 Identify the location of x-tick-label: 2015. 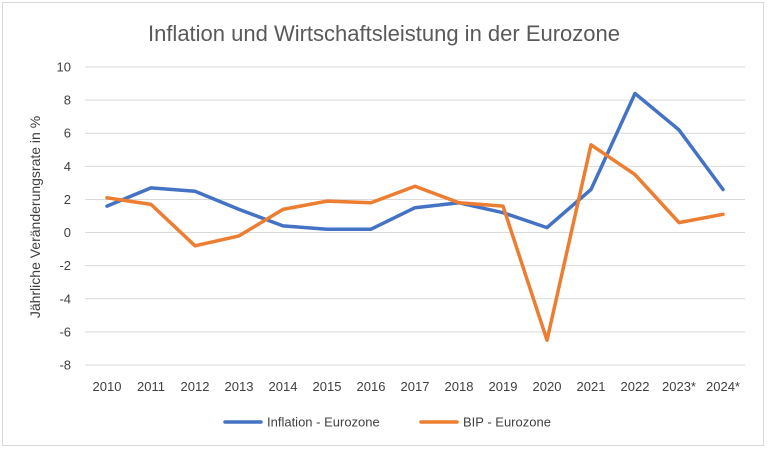
(327, 386).